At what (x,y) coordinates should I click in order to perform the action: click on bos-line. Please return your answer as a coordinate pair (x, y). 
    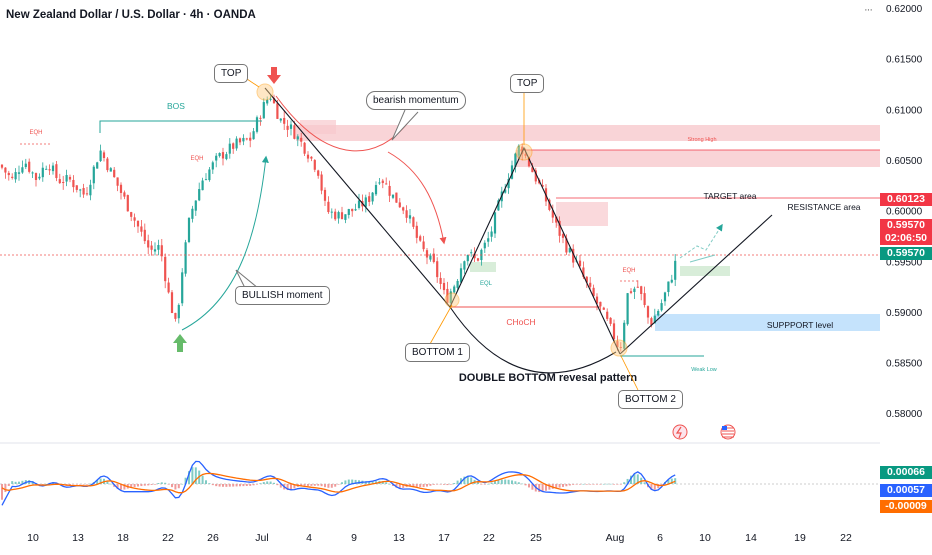
    Looking at the image, I should click on (180, 126).